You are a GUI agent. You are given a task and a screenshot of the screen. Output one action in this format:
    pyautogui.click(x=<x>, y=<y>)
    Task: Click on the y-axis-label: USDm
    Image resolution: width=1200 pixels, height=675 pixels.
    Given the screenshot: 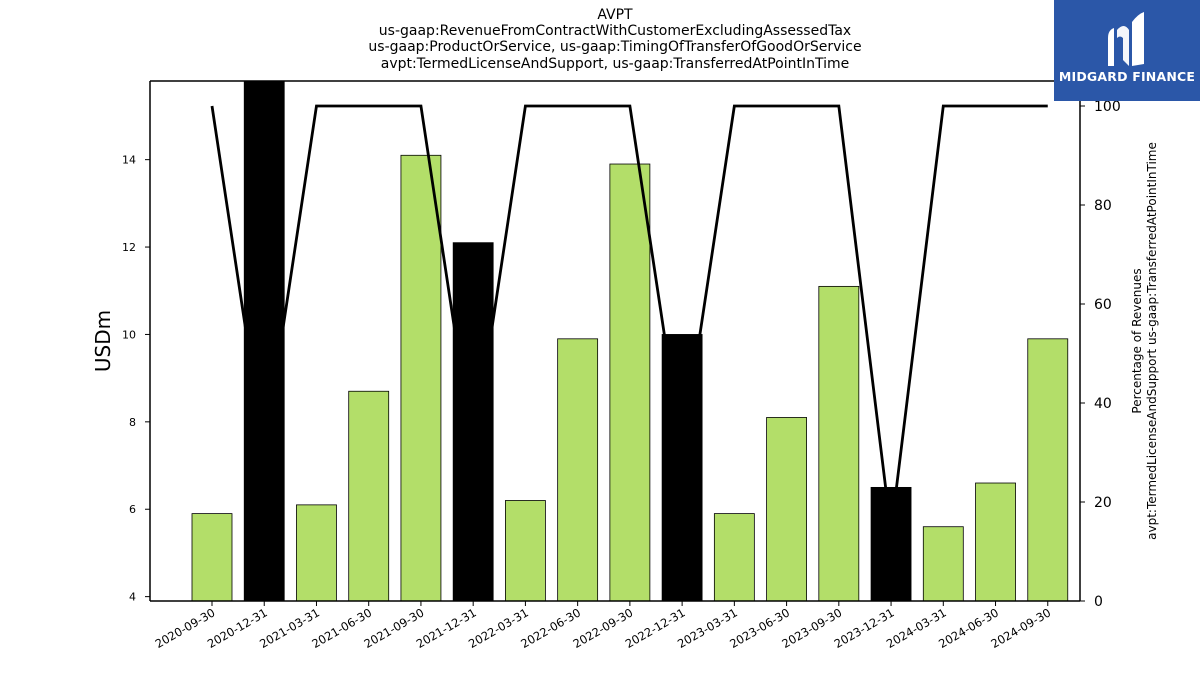 What is the action you would take?
    pyautogui.click(x=103, y=341)
    